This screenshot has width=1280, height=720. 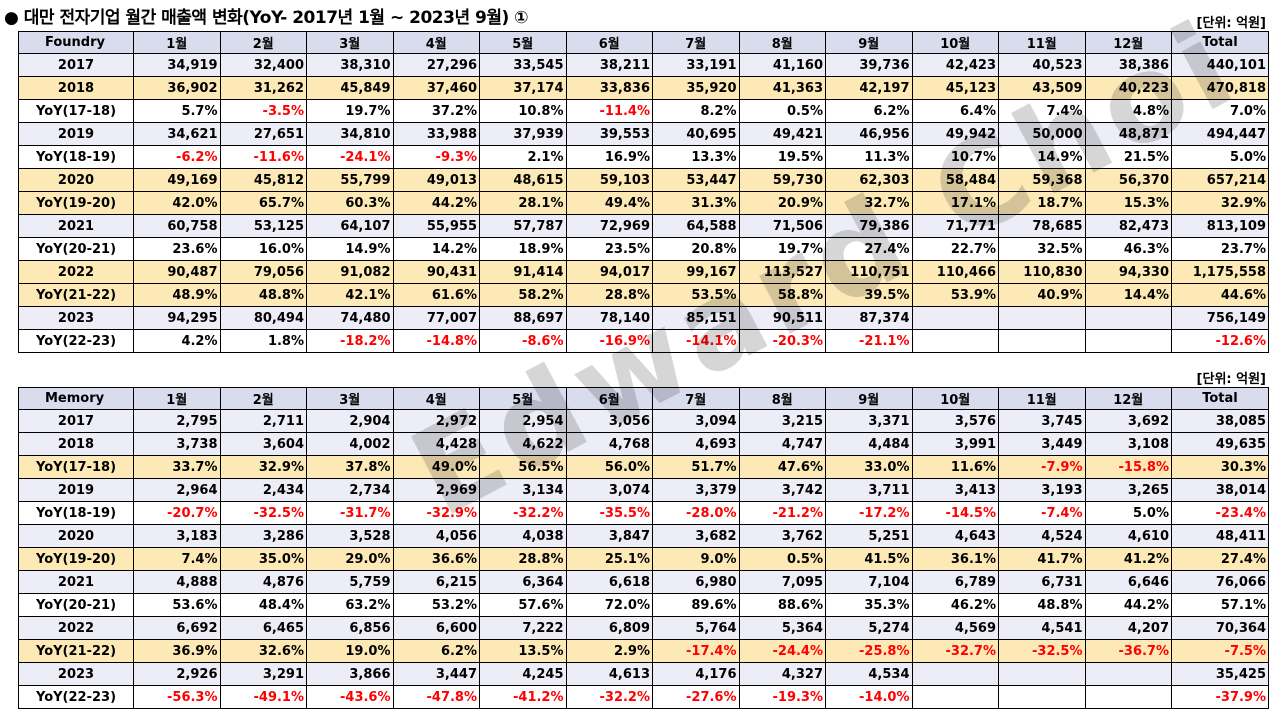 What do you see at coordinates (696, 490) in the screenshot?
I see `table-cell: 3,379` at bounding box center [696, 490].